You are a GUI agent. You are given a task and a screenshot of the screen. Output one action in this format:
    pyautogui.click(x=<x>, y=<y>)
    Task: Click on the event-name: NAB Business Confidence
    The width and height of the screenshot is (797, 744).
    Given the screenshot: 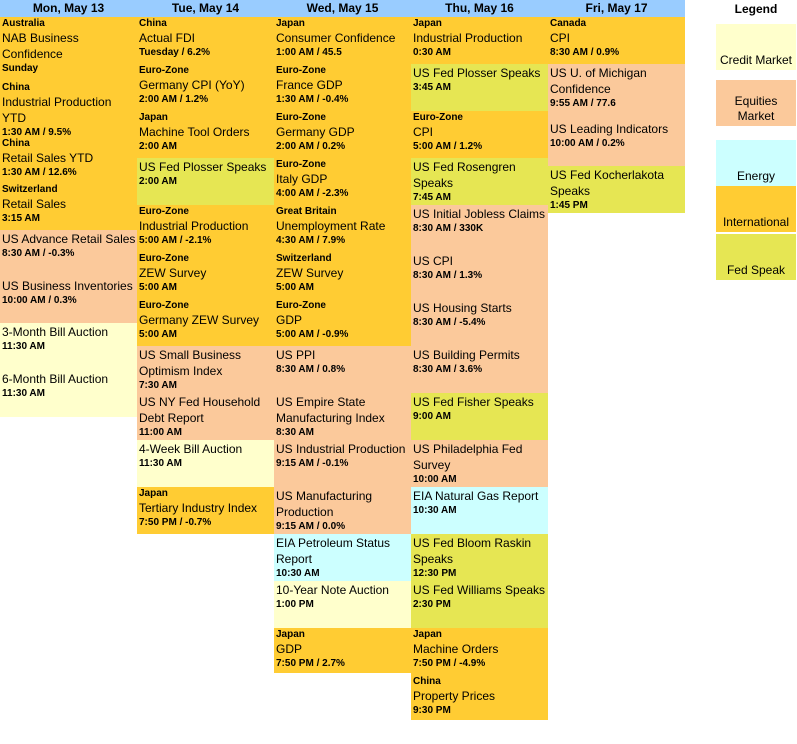 What is the action you would take?
    pyautogui.click(x=69, y=46)
    